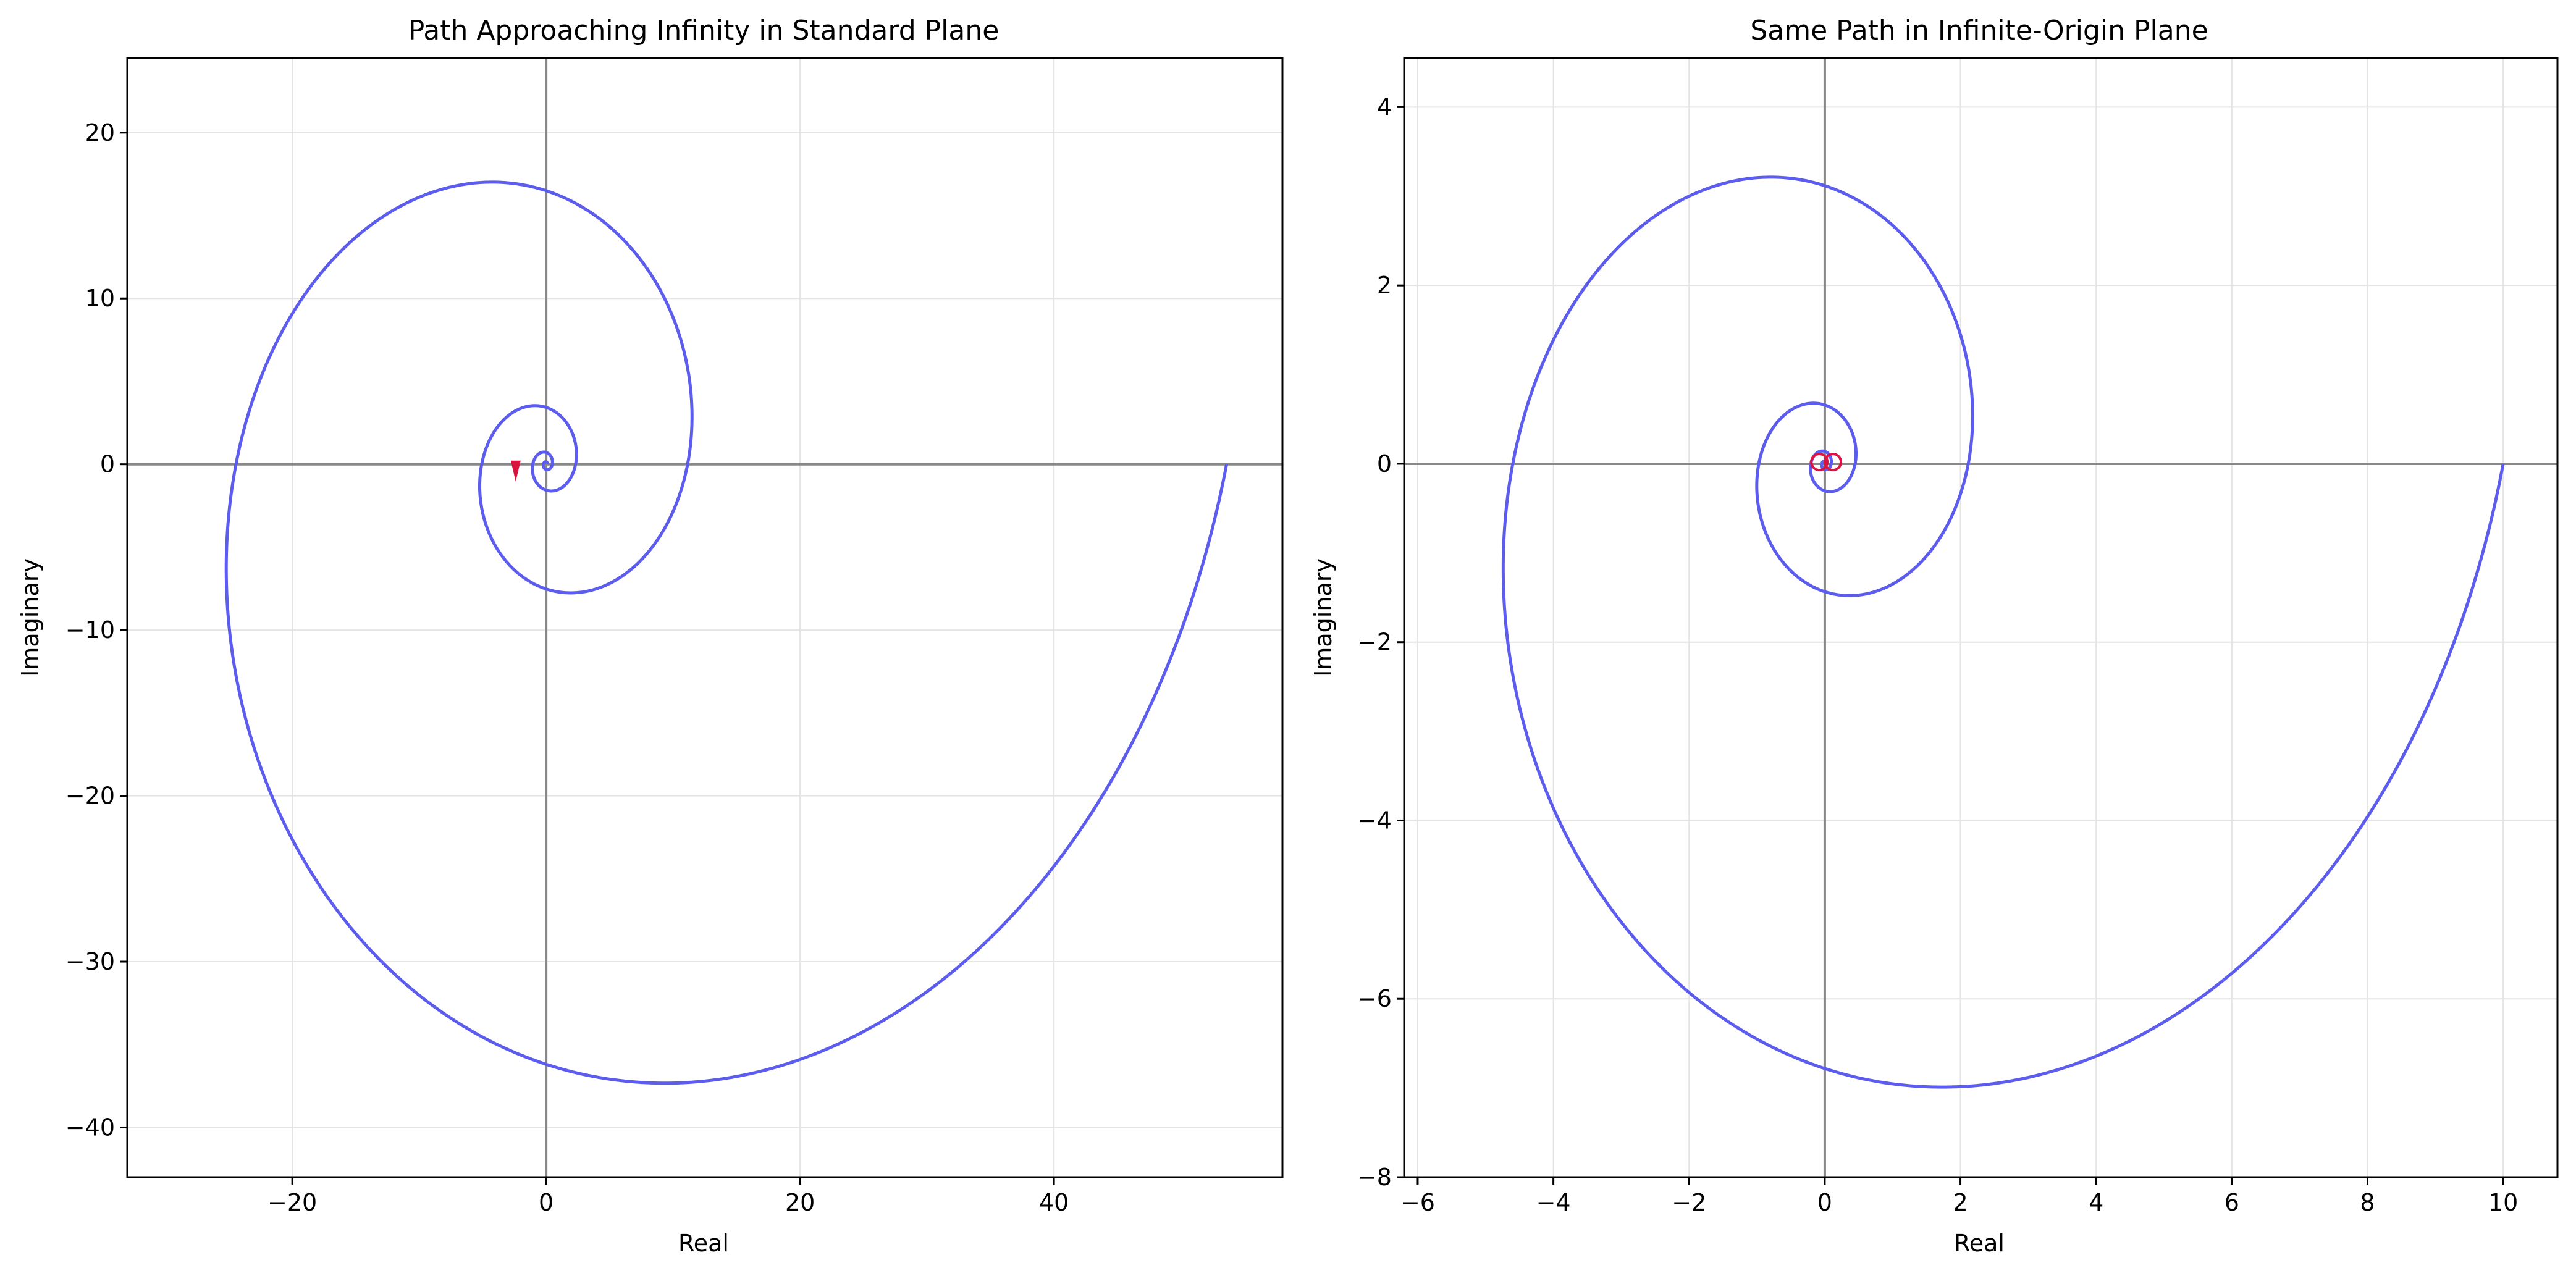  I want to click on chart-right-ytick-label: 0, so click(1384, 463).